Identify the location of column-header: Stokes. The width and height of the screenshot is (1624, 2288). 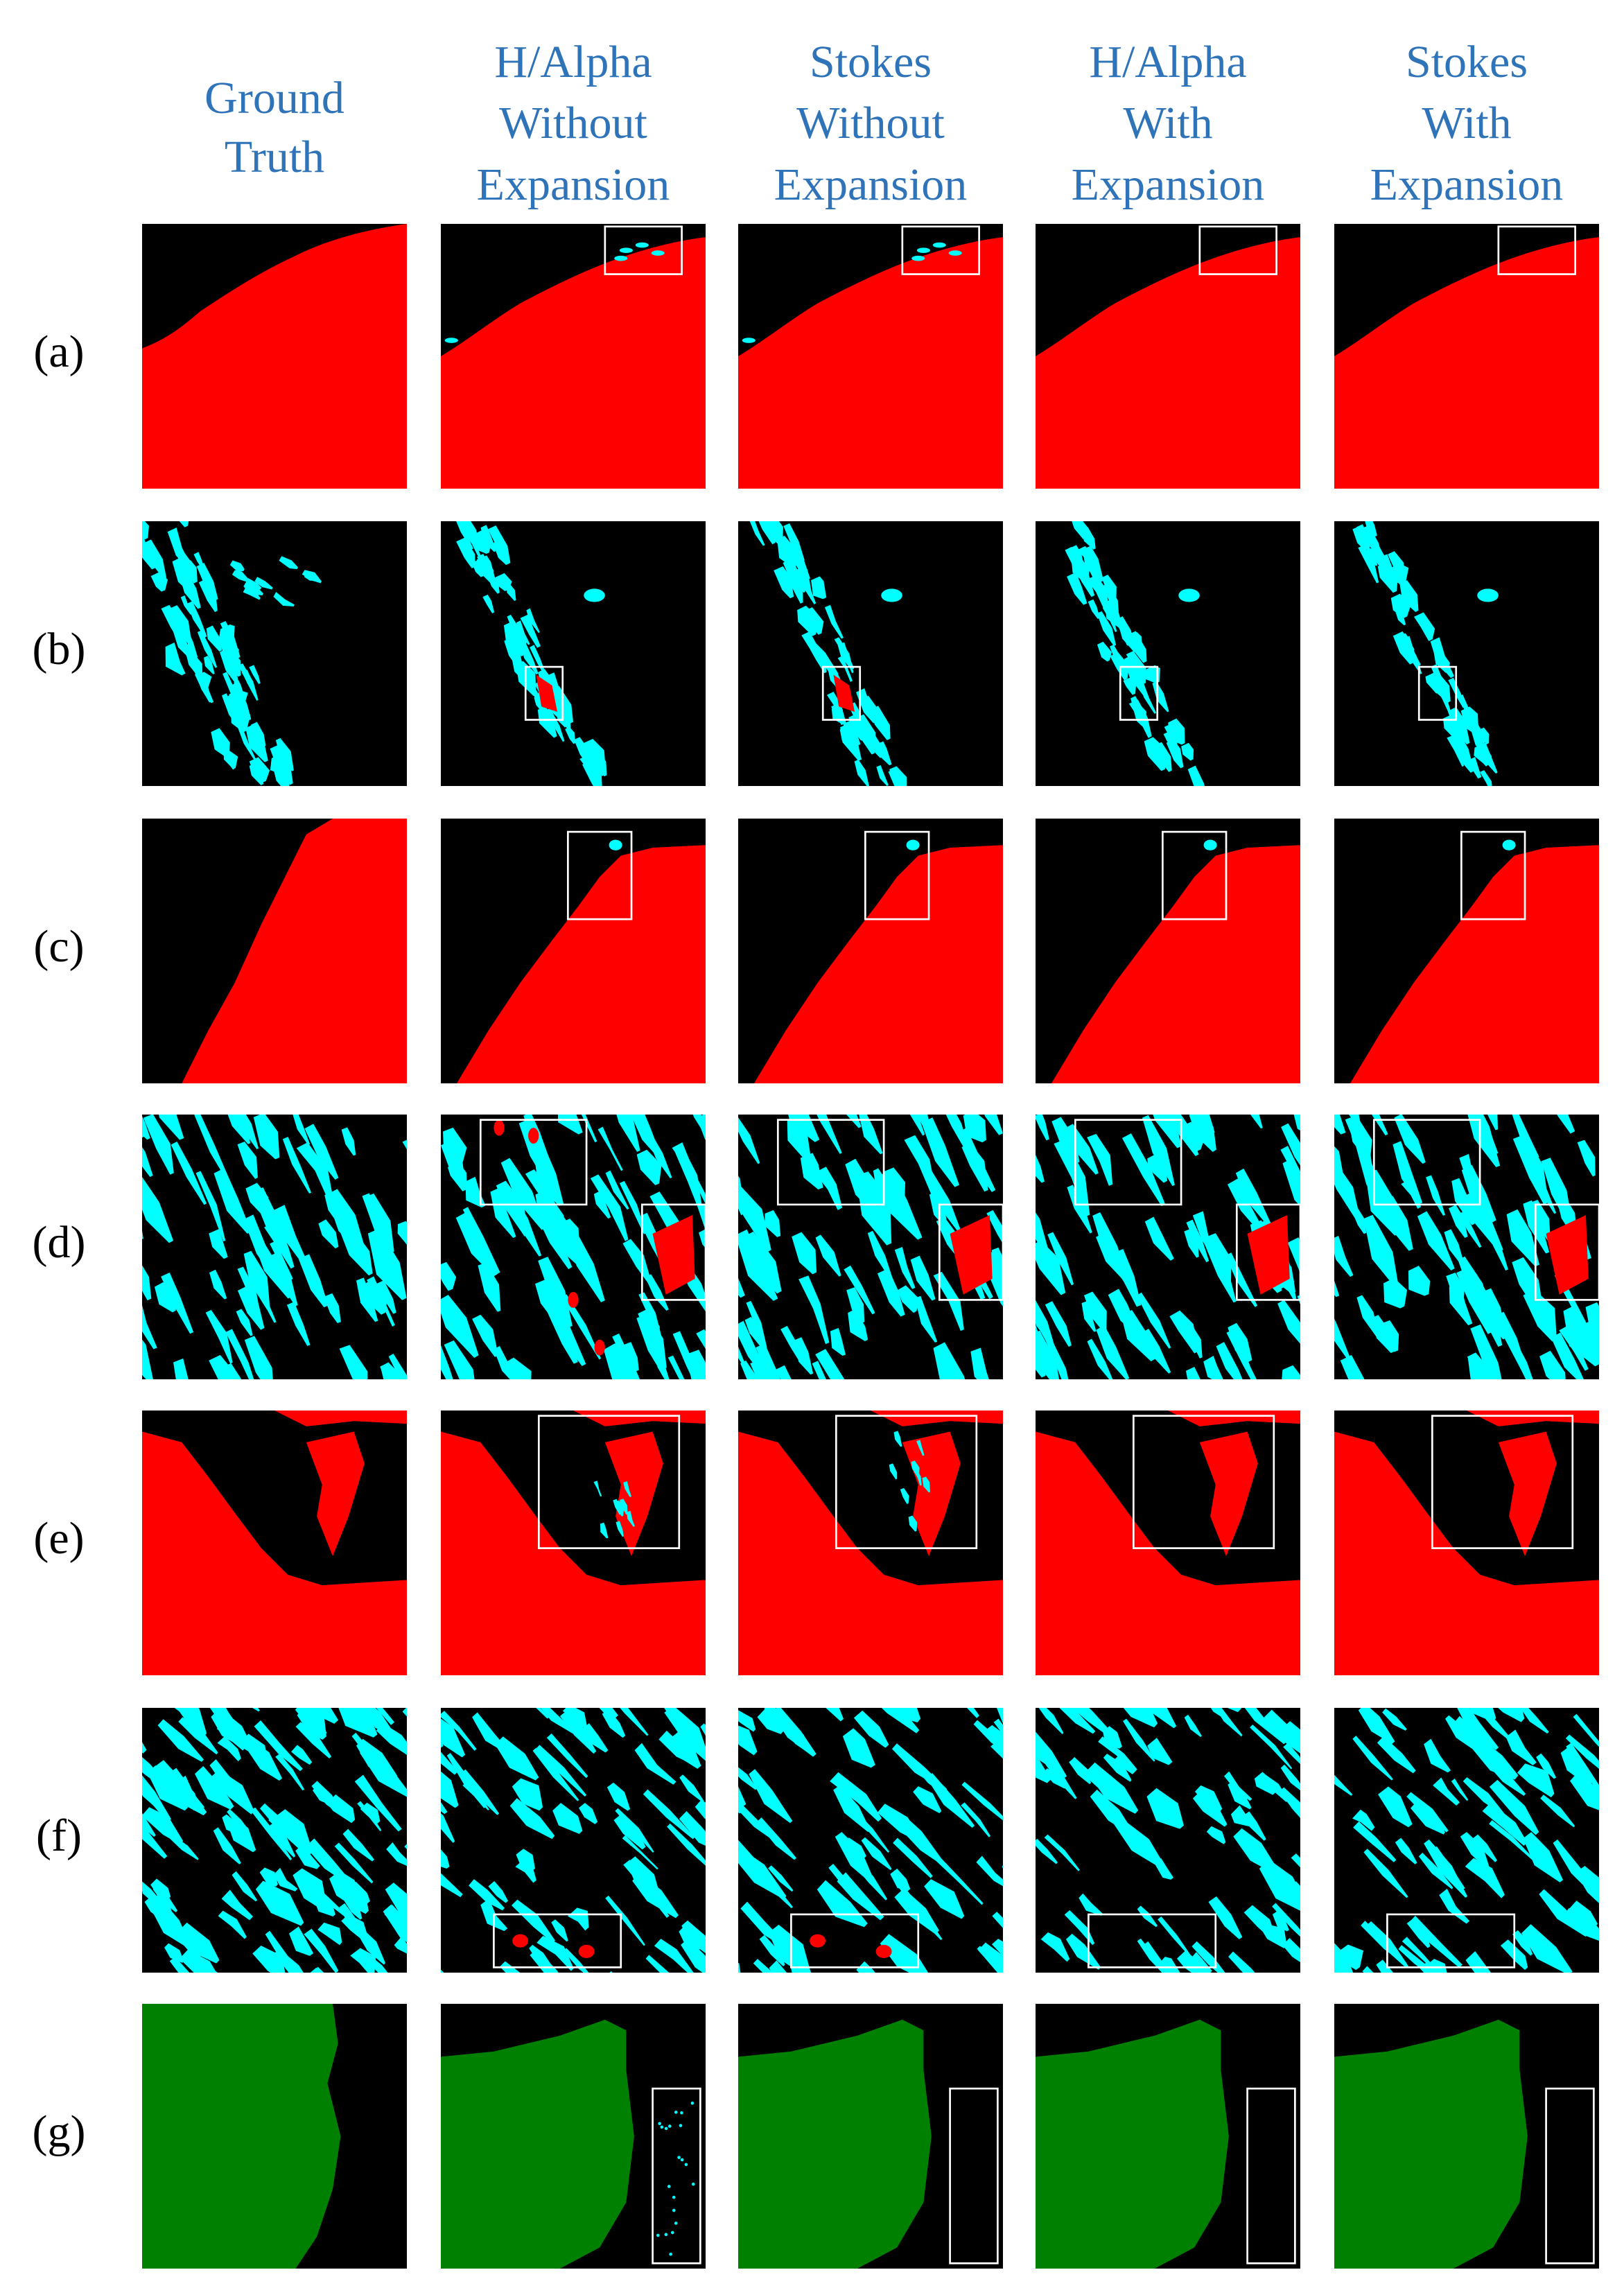
(1467, 62).